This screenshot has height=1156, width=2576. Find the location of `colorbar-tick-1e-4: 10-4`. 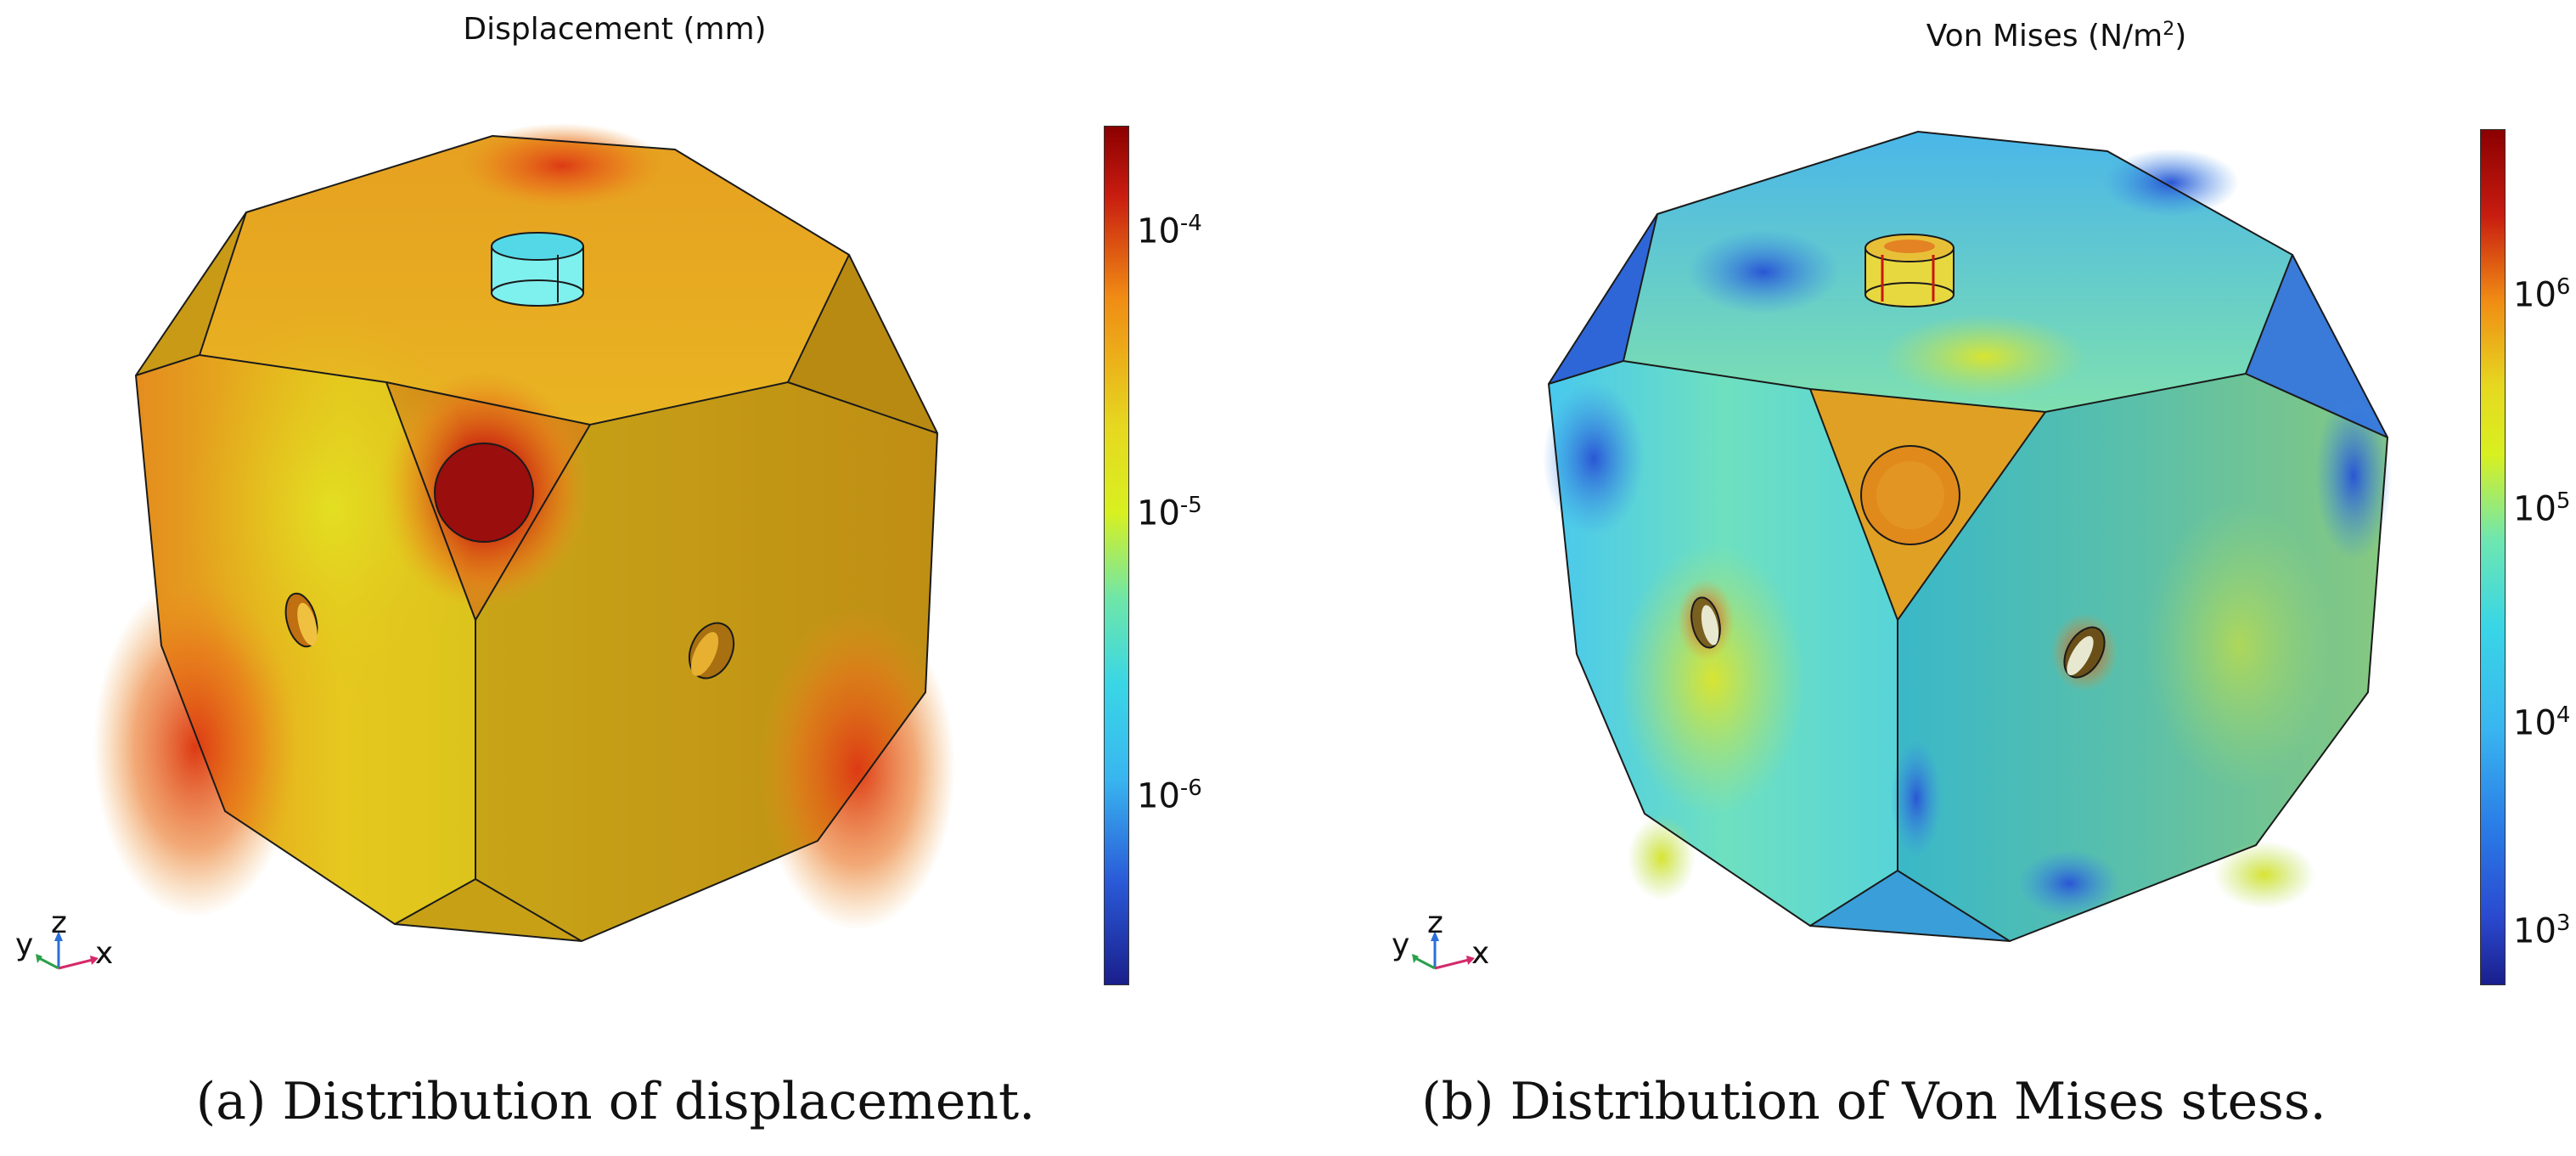

colorbar-tick-1e-4: 10-4 is located at coordinates (1169, 230).